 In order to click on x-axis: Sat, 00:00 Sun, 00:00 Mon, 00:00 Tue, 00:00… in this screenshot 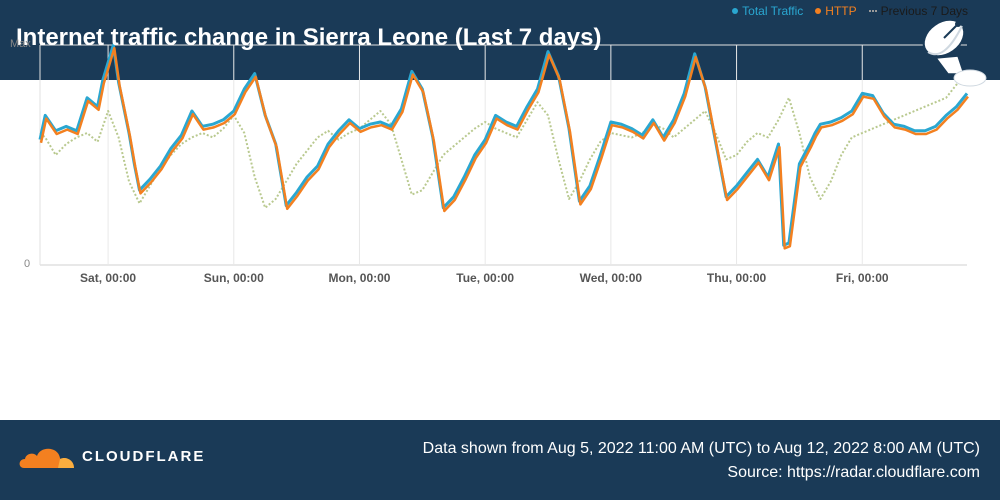, I will do `click(484, 278)`.